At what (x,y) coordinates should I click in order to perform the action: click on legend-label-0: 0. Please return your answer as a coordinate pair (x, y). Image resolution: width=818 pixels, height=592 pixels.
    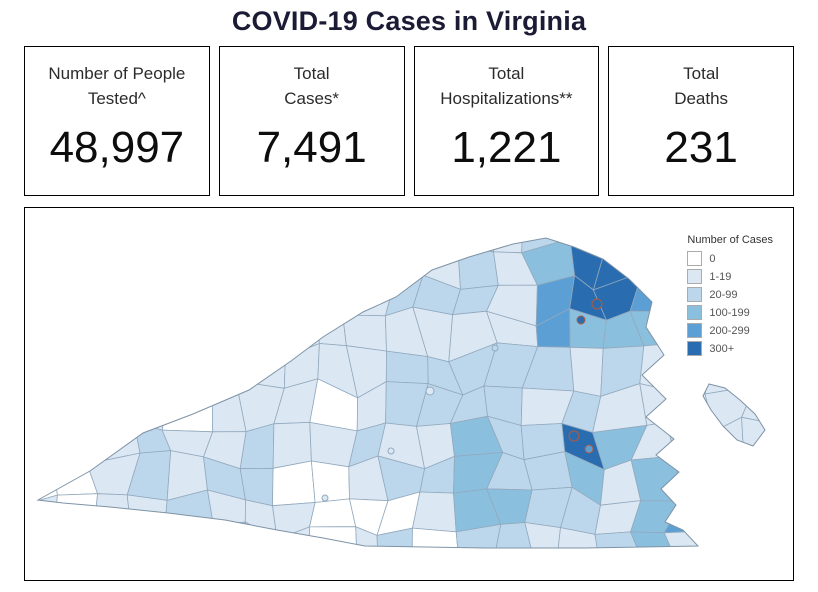
    Looking at the image, I should click on (712, 258).